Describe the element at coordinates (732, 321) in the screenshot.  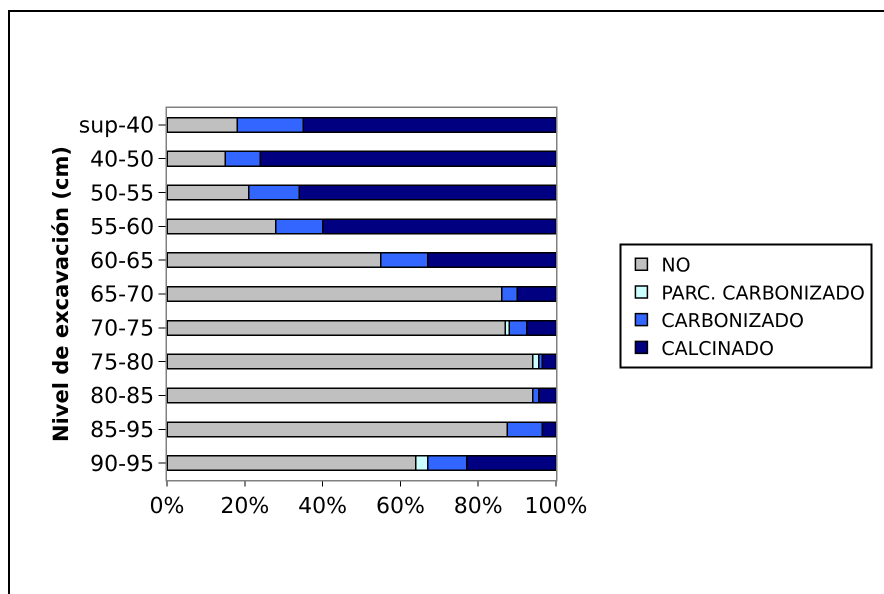
I see `legend-label: CARBONIZADO` at that location.